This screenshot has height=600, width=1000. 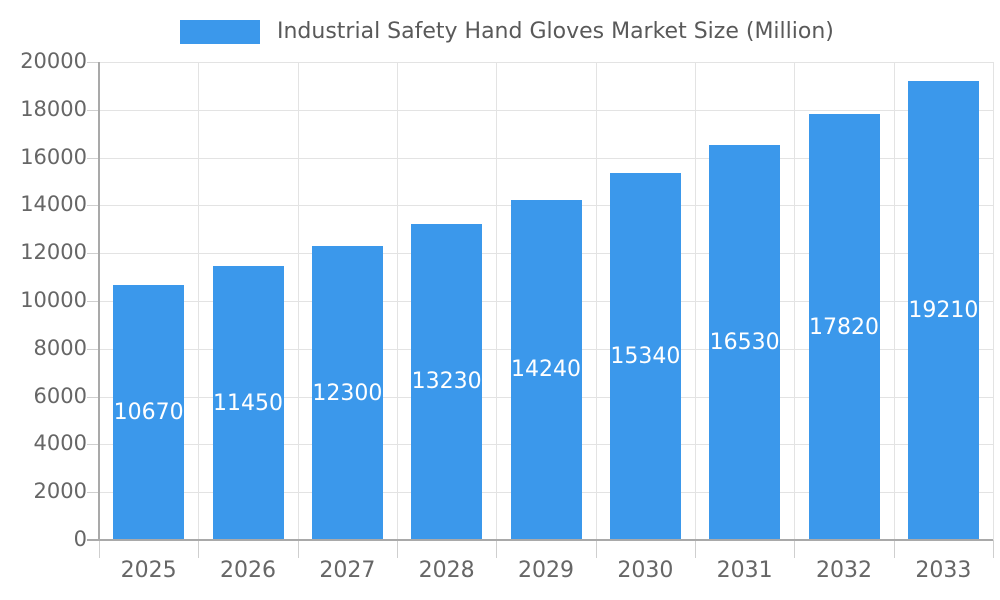 I want to click on bar-2025: 10670, so click(x=149, y=412).